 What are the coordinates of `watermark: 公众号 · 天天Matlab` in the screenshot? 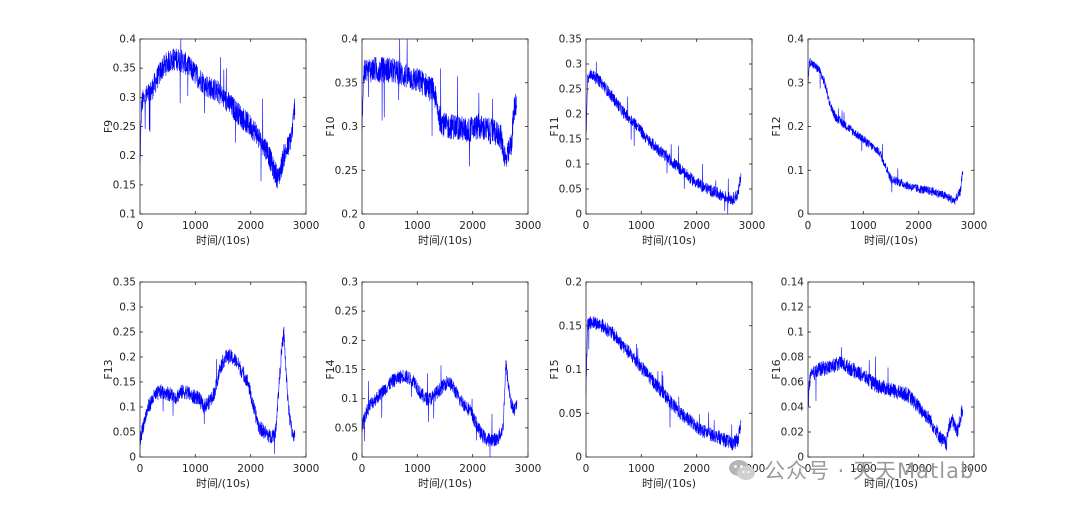 It's located at (851, 470).